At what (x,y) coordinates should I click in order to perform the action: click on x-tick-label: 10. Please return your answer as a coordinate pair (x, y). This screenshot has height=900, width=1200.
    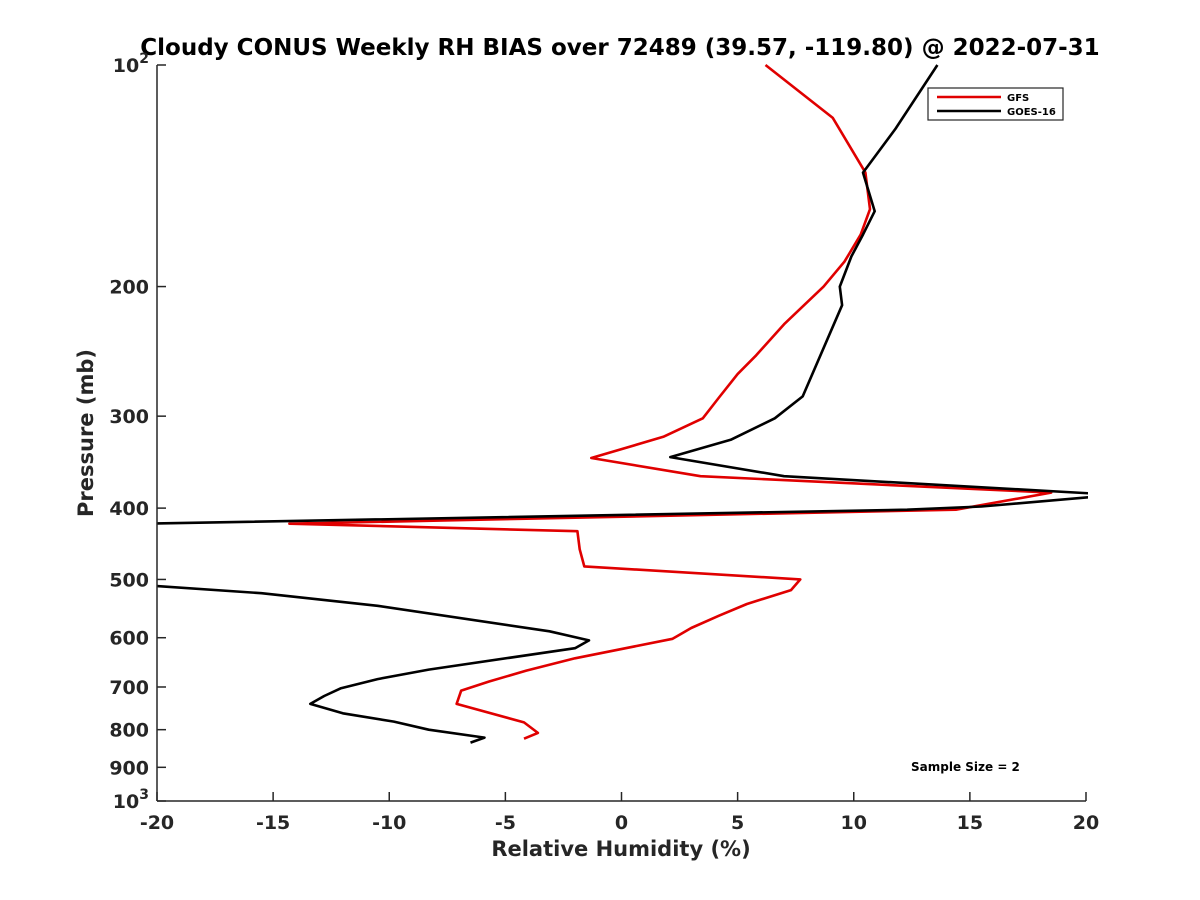
    Looking at the image, I should click on (854, 823).